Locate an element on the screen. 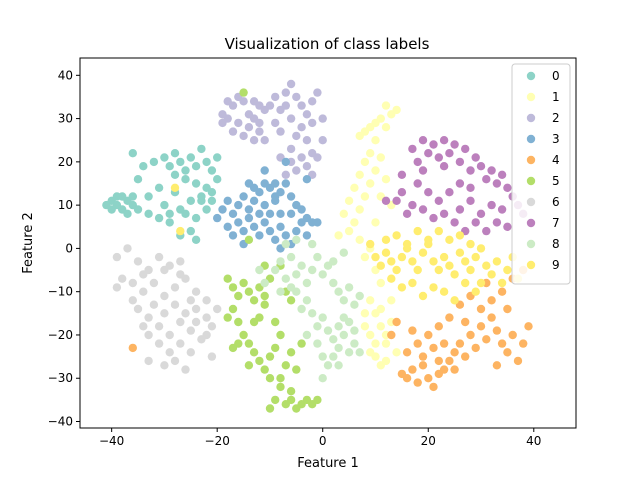  y-tick-label: −10 is located at coordinates (60, 292).